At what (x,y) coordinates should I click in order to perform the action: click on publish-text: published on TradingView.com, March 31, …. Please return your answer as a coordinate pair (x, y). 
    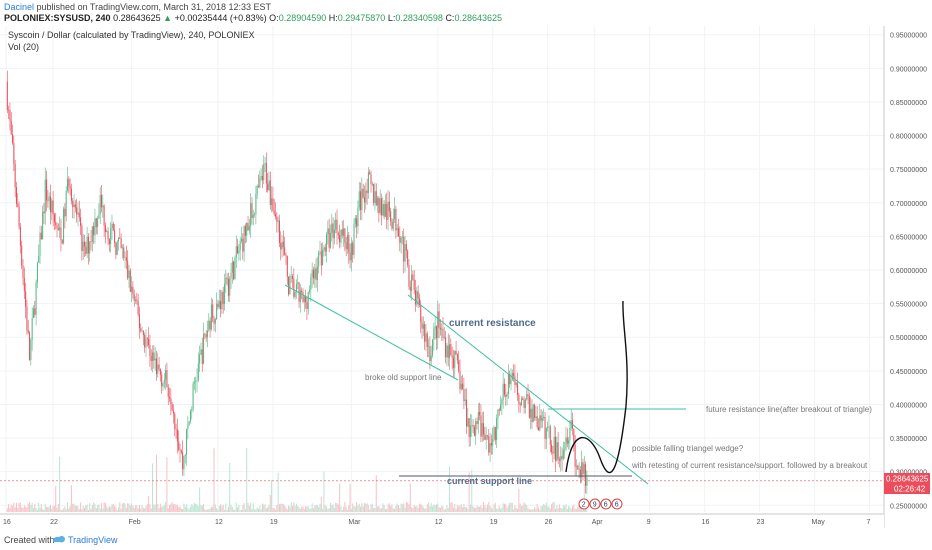
    Looking at the image, I should click on (154, 7).